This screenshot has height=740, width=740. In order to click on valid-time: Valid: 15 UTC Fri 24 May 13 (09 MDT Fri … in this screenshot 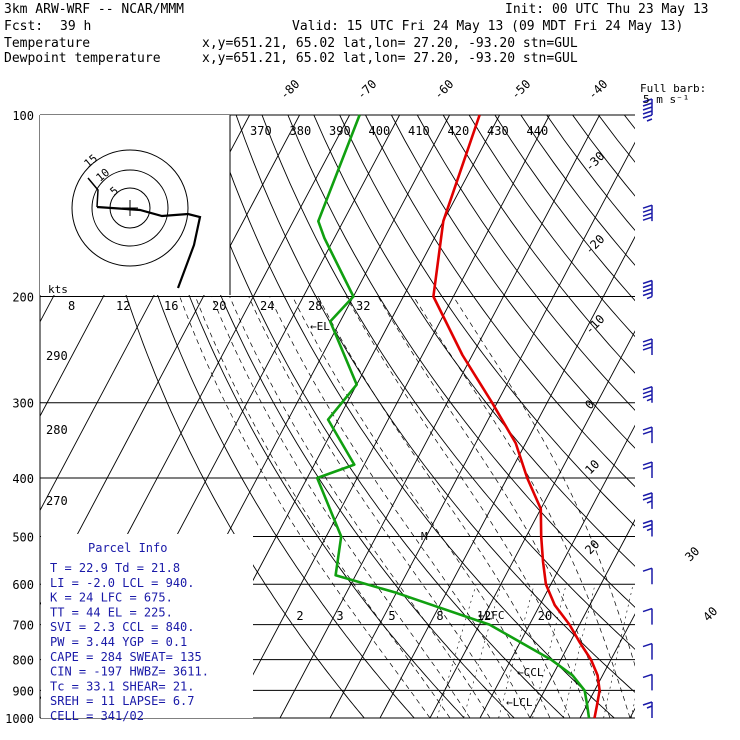, I will do `click(487, 26)`.